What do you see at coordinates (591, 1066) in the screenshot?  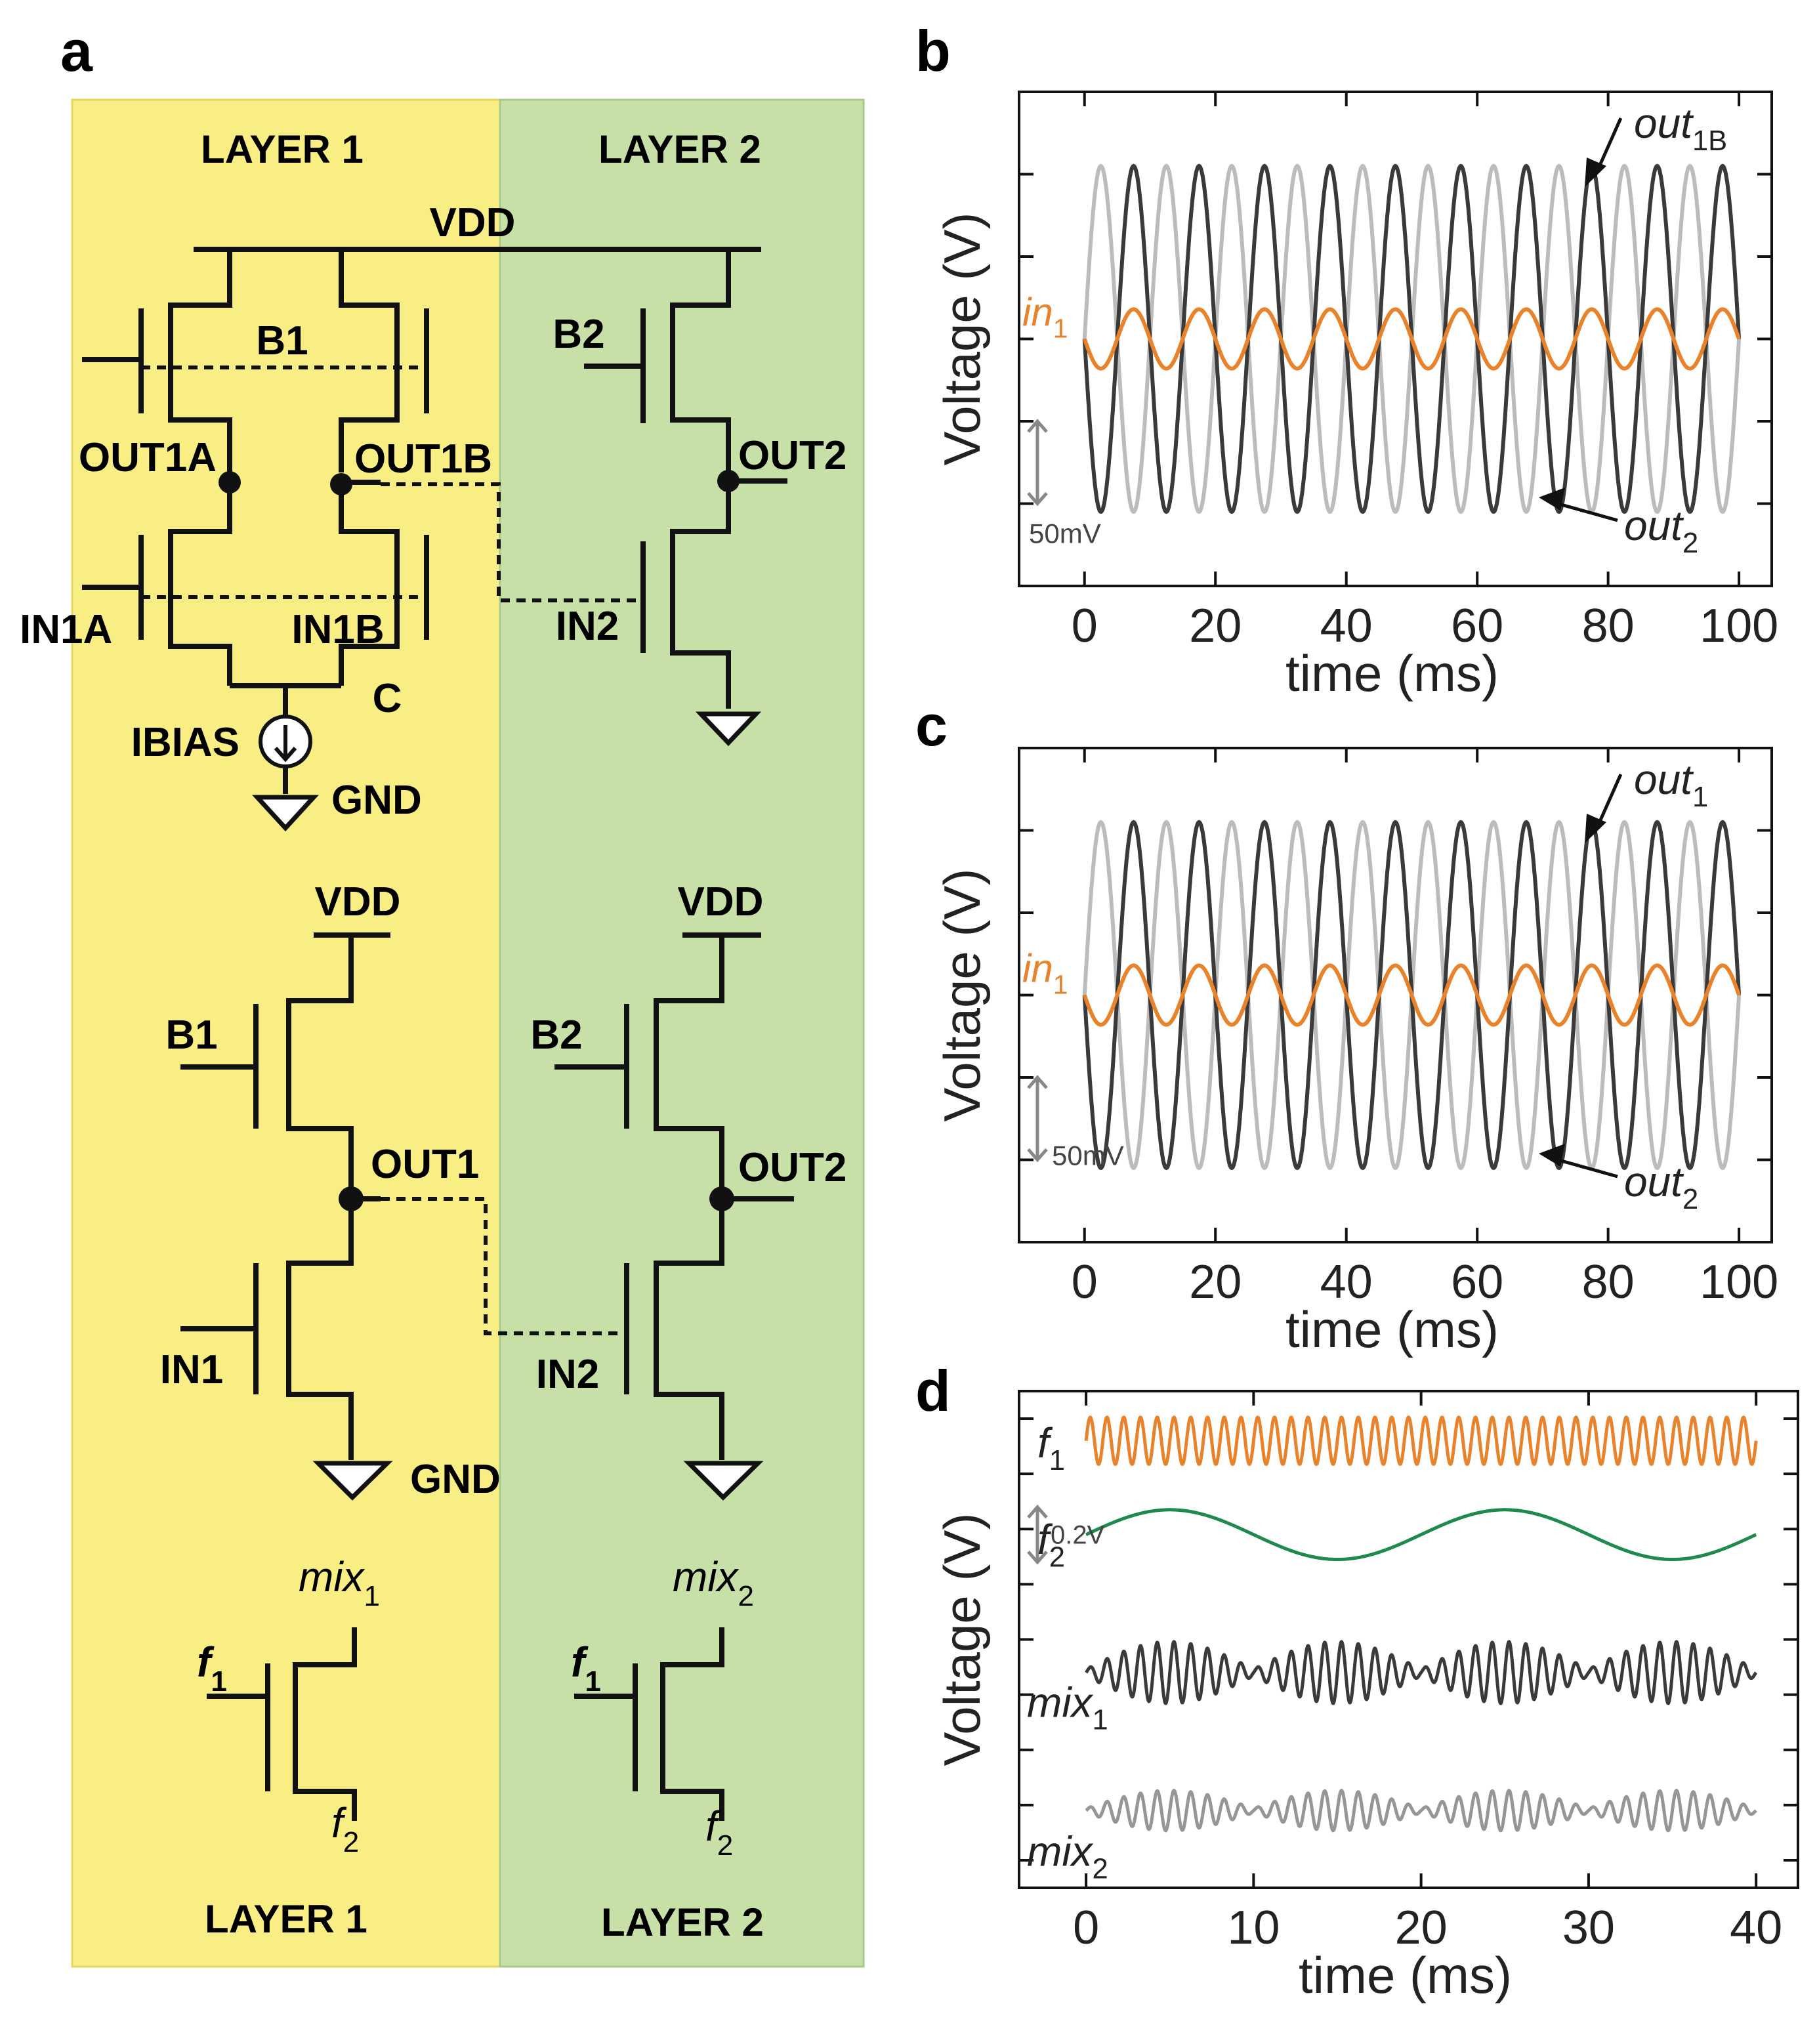 I see `inverter-right-pmos-gate` at bounding box center [591, 1066].